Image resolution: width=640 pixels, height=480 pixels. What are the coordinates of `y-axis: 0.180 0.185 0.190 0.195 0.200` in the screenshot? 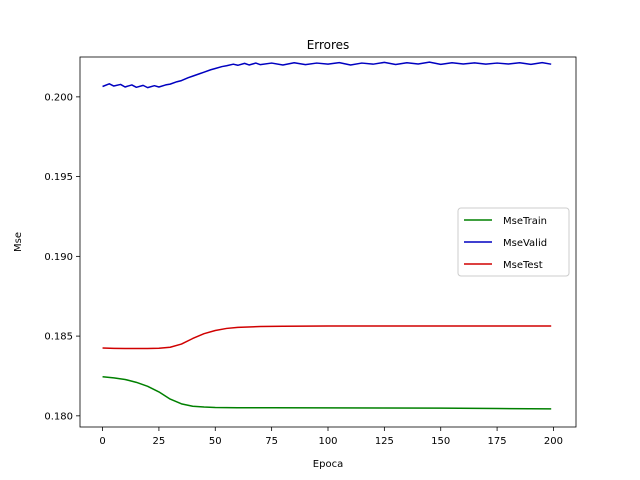 It's located at (62, 257).